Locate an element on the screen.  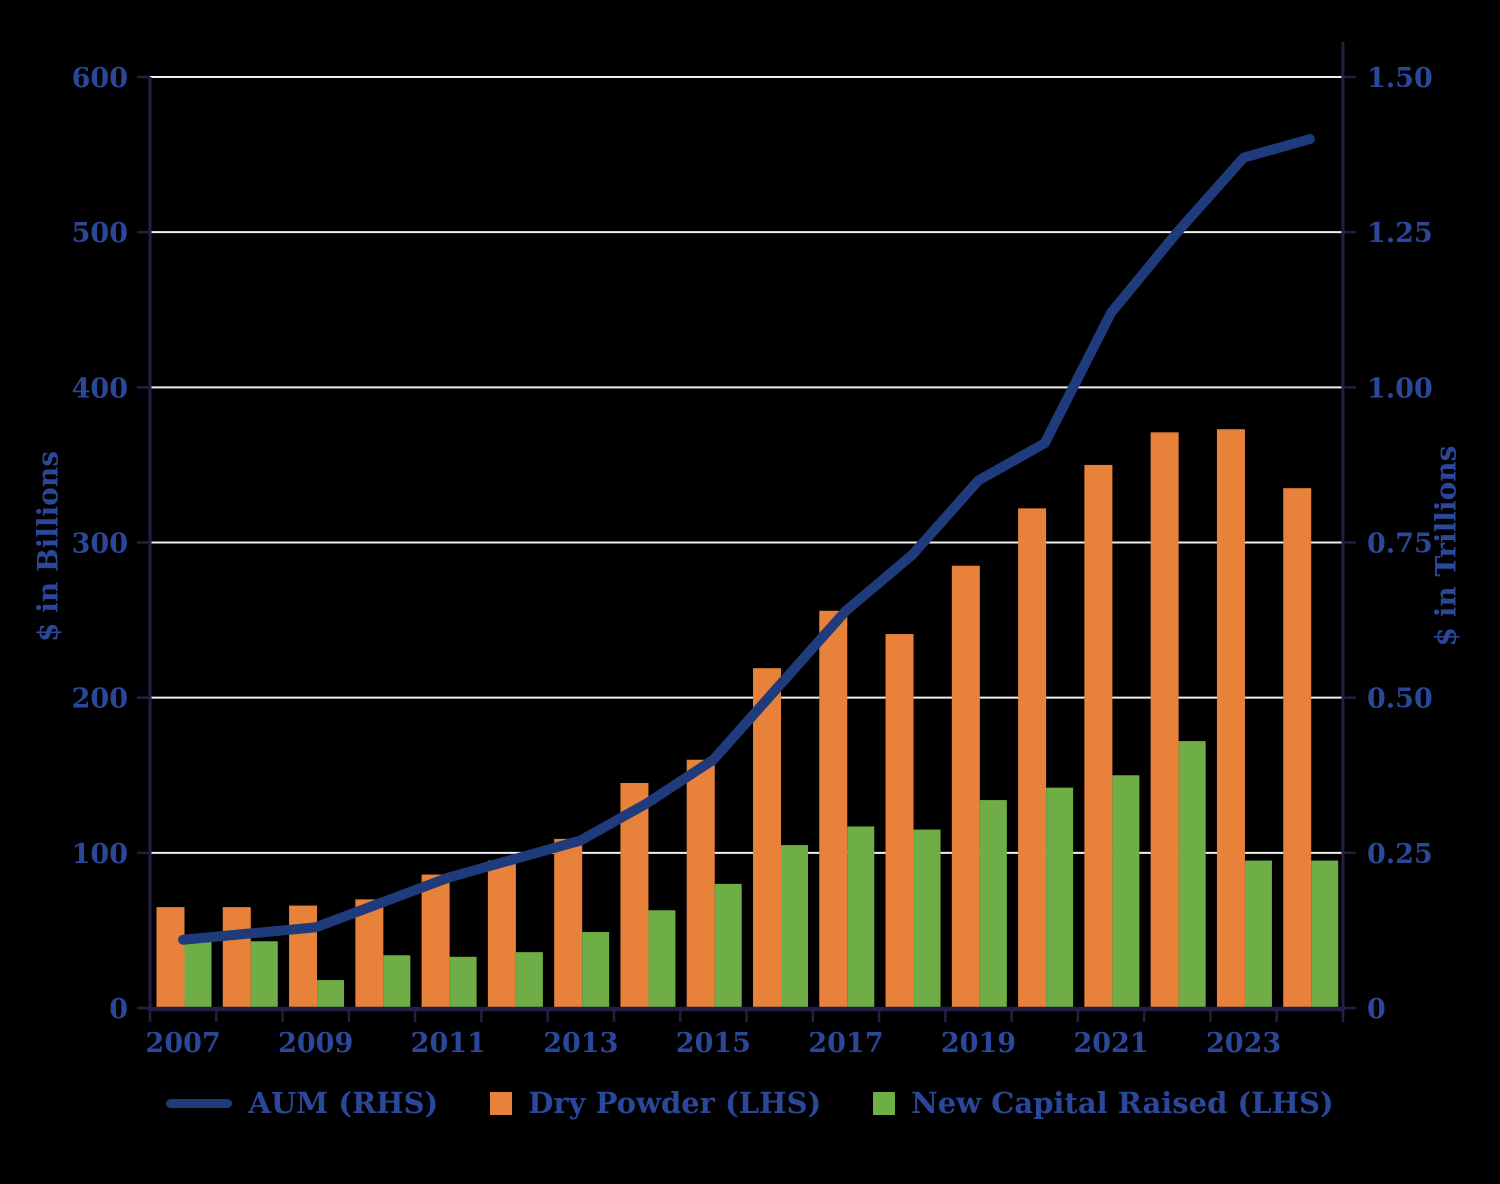
x-axis-label: 2019 is located at coordinates (978, 1043).